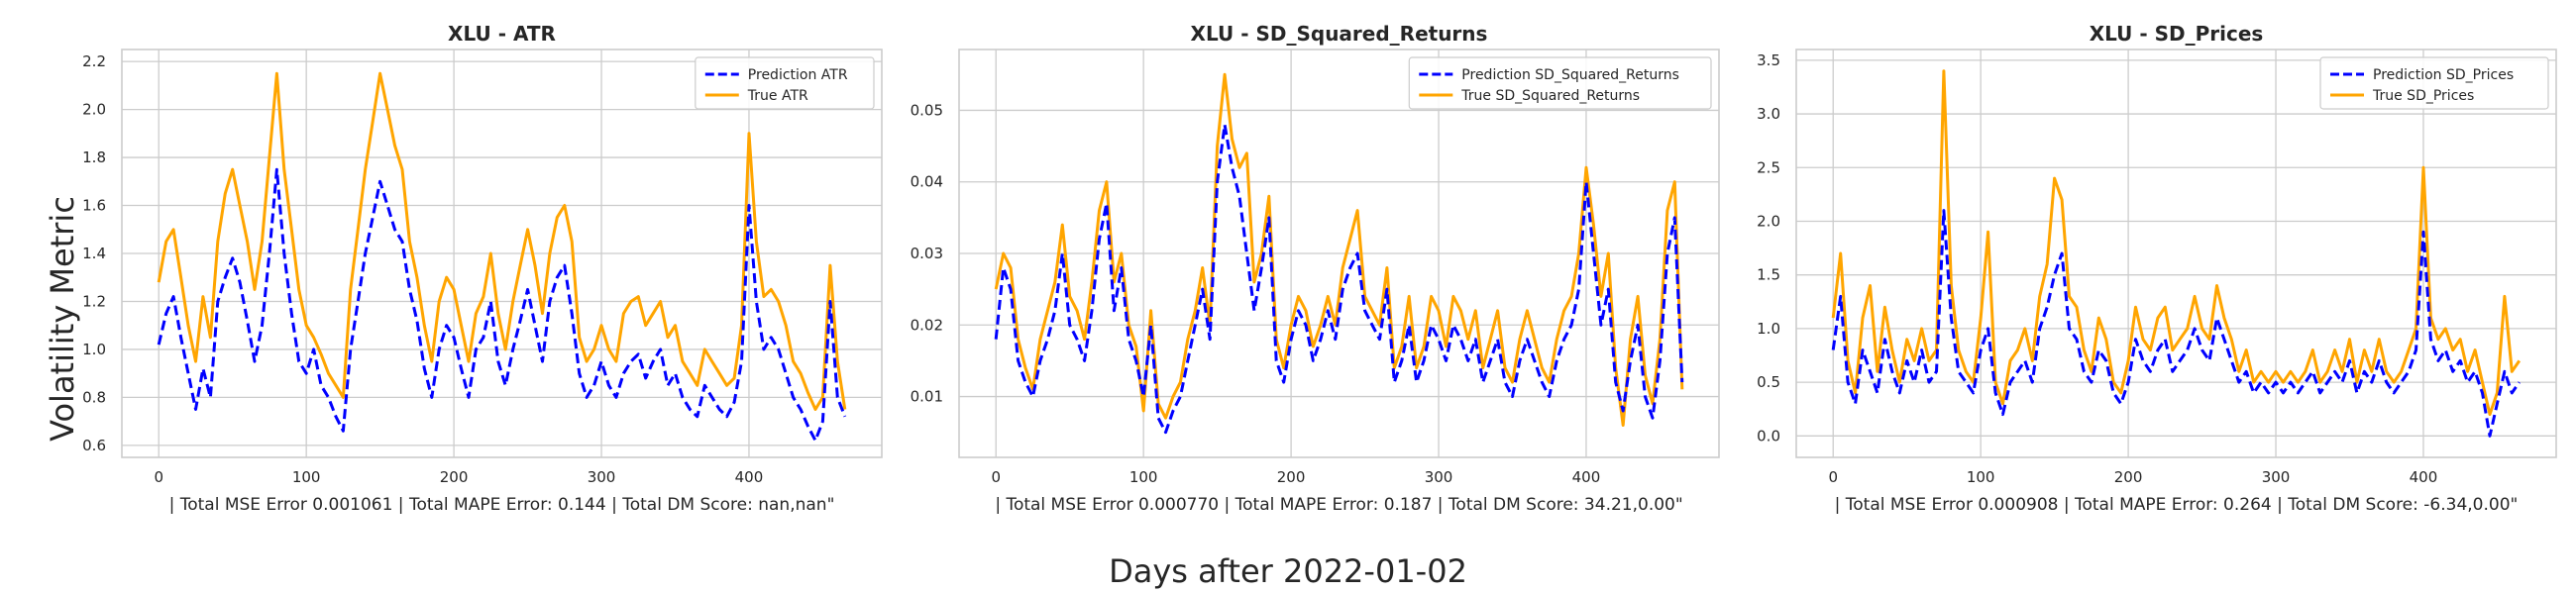 The image size is (2576, 594). Describe the element at coordinates (1769, 60) in the screenshot. I see `y-tick-label: 3.5` at that location.